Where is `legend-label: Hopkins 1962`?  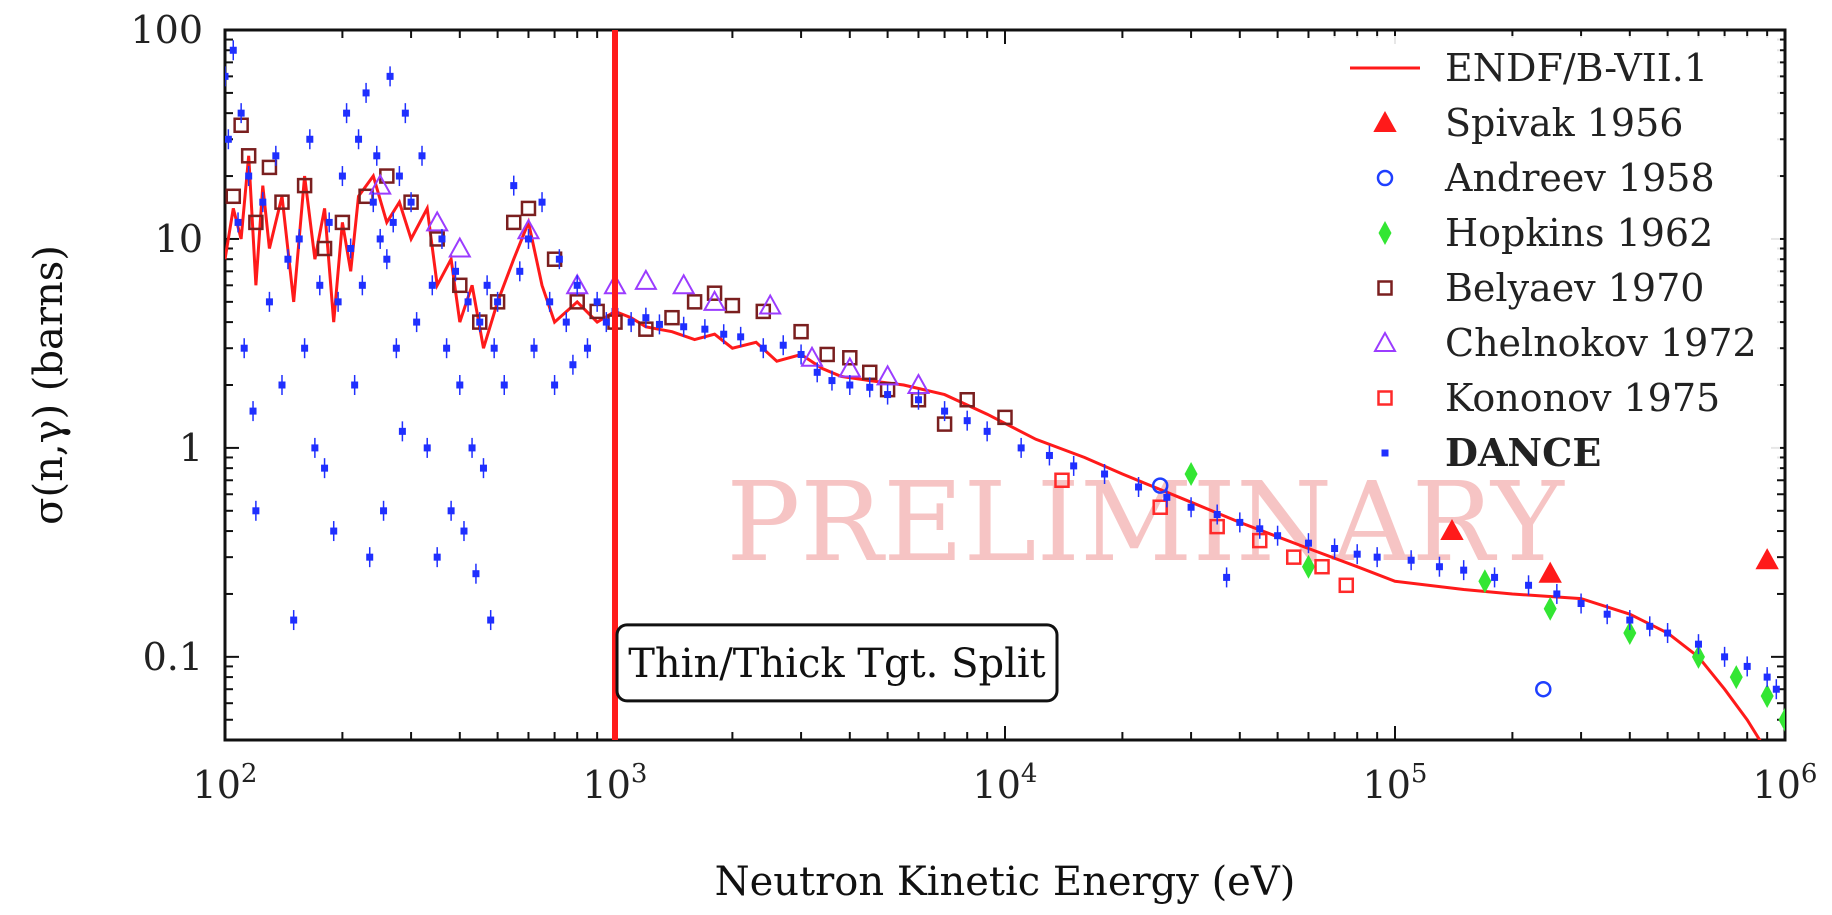 legend-label: Hopkins 1962 is located at coordinates (1579, 233).